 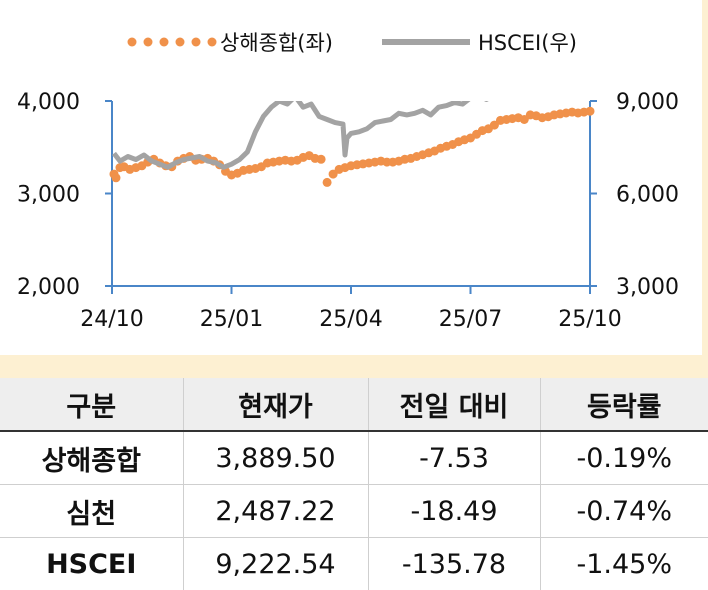 What do you see at coordinates (354, 366) in the screenshot?
I see `chart-bottom-strip` at bounding box center [354, 366].